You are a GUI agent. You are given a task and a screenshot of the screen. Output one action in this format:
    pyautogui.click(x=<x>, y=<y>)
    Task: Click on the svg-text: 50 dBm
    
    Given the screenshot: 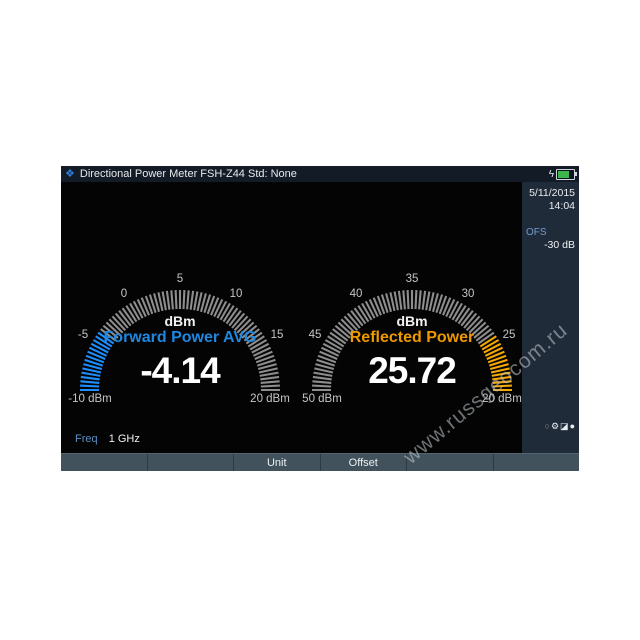 What is the action you would take?
    pyautogui.click(x=322, y=399)
    